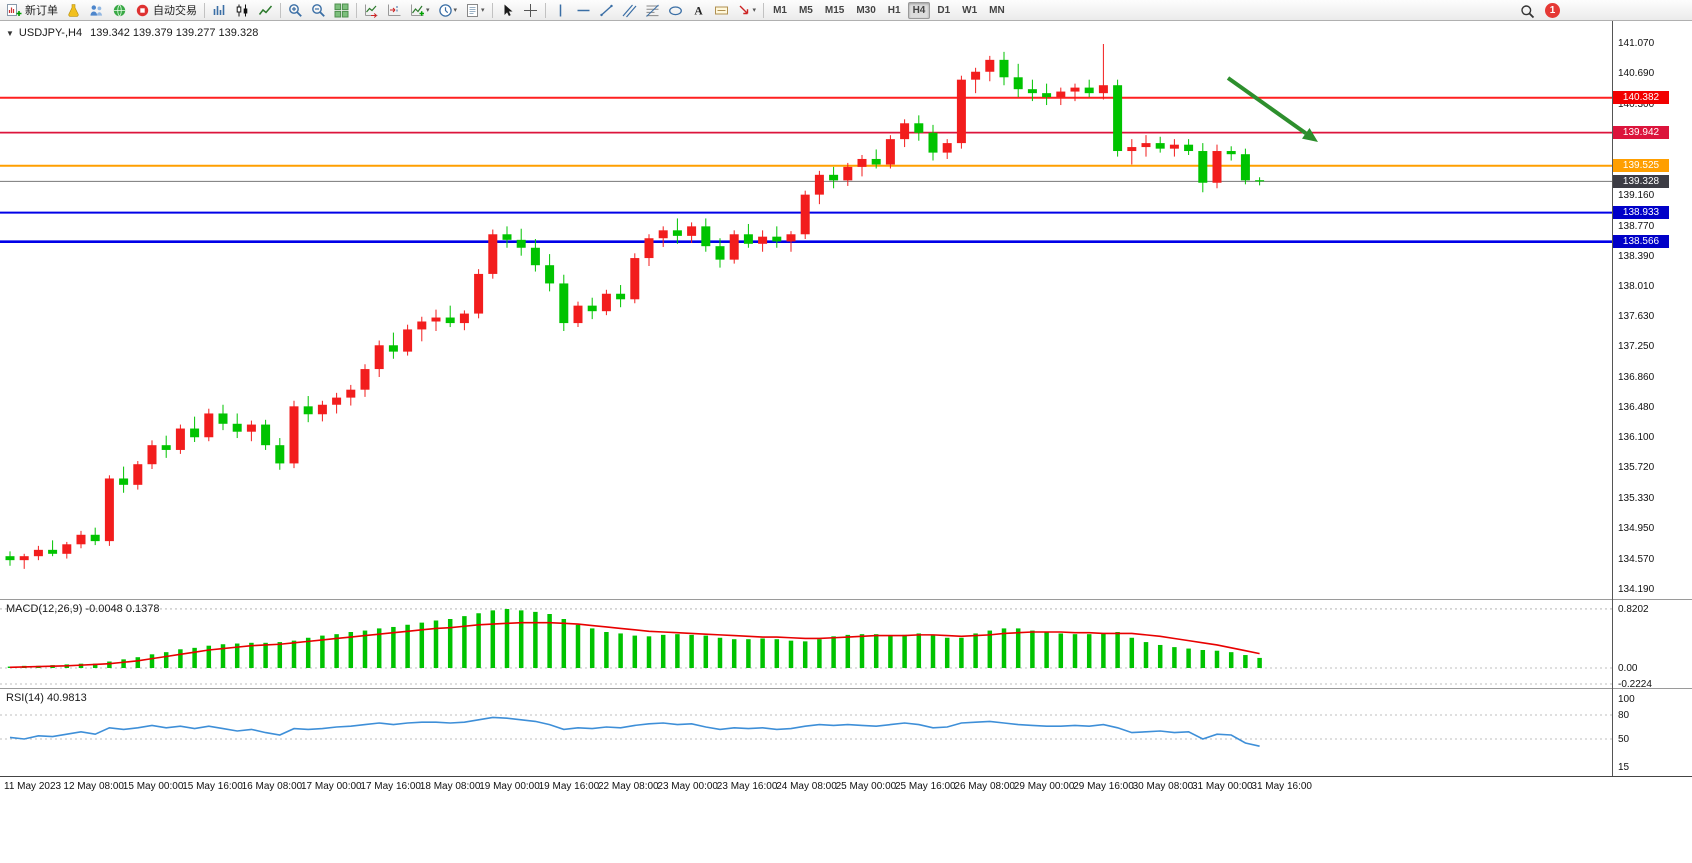  What do you see at coordinates (1163, 786) in the screenshot?
I see `time-label: 30 May 08:00` at bounding box center [1163, 786].